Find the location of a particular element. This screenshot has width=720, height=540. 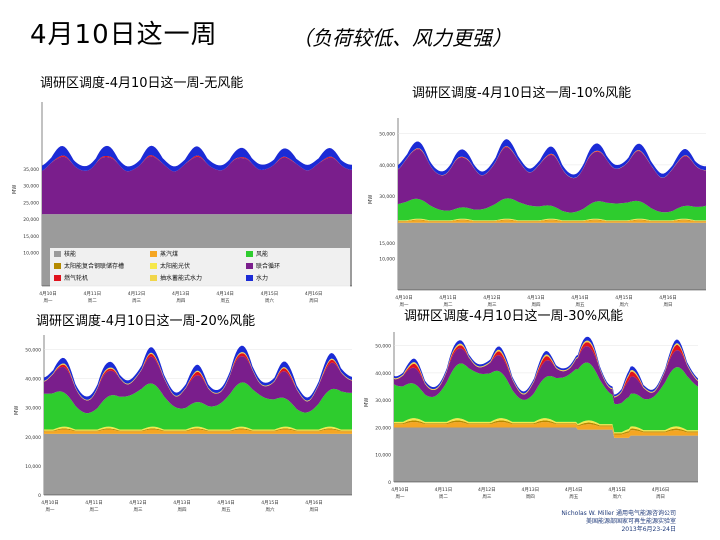

legend-label: 核能 is located at coordinates (70, 254).